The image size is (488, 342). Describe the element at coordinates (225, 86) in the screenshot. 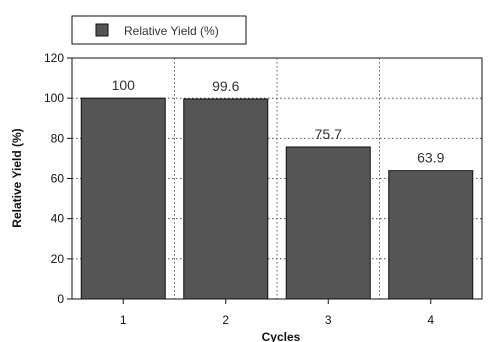

I see `data-label: 99.6` at that location.